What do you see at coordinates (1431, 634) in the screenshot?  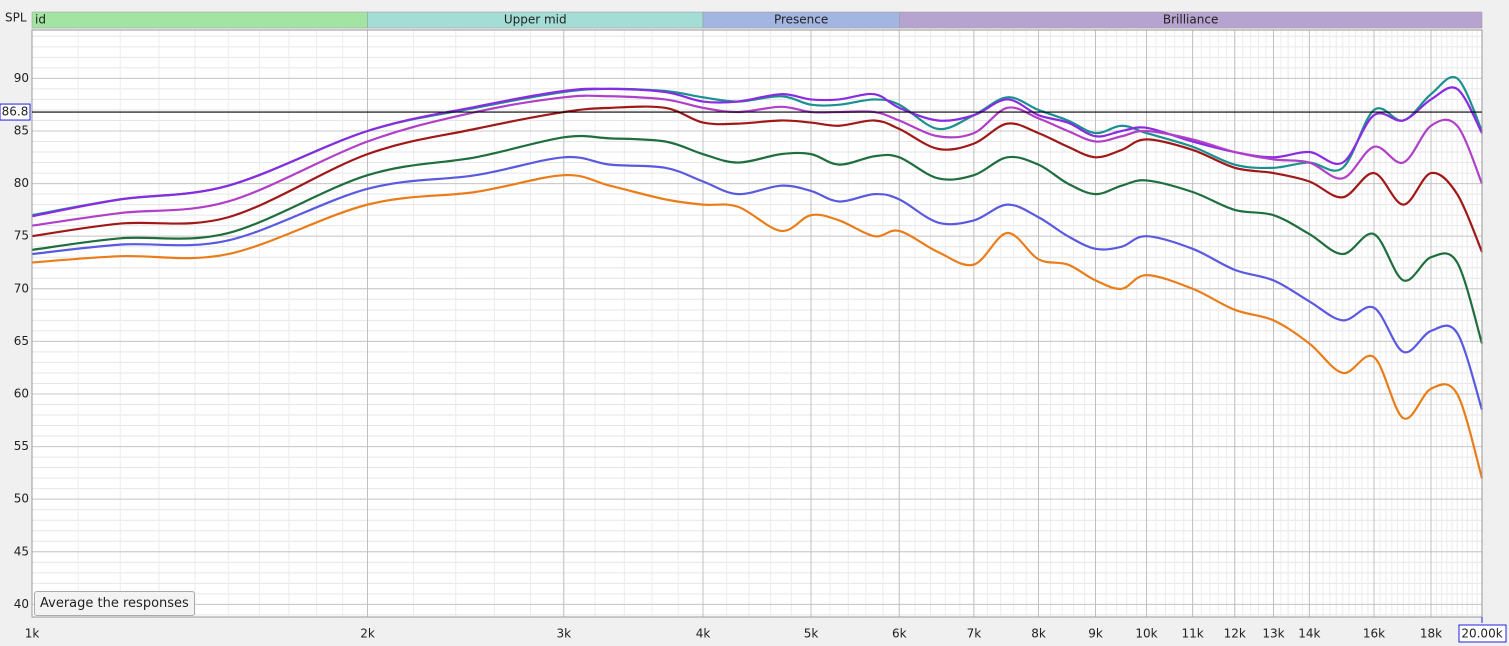 I see `x-tick-label: 18k` at bounding box center [1431, 634].